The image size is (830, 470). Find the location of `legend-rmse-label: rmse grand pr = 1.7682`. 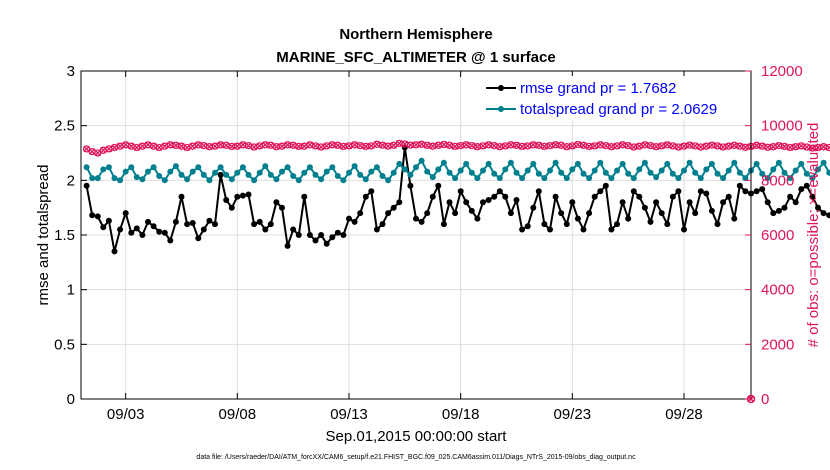

legend-rmse-label: rmse grand pr = 1.7682 is located at coordinates (598, 88).